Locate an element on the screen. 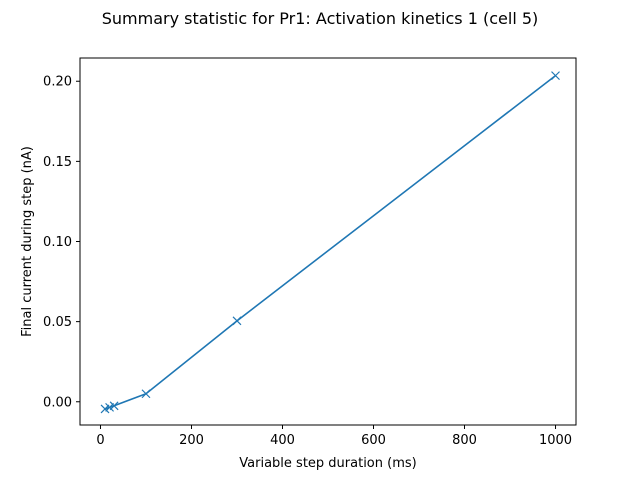 This screenshot has width=640, height=480. x-tick-label: 200 is located at coordinates (191, 440).